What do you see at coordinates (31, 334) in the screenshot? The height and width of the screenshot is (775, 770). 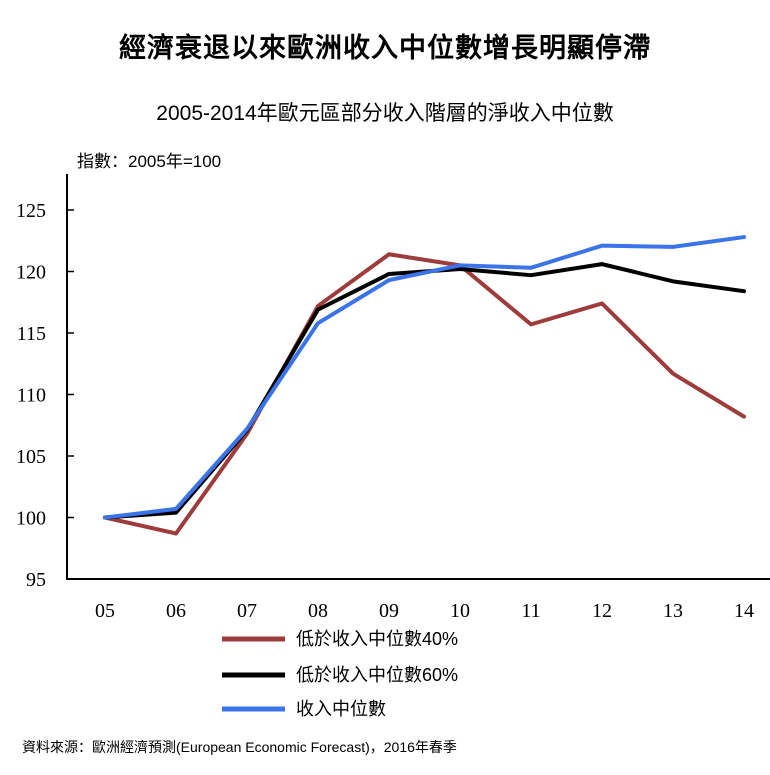 I see `y-tick-label: 115` at bounding box center [31, 334].